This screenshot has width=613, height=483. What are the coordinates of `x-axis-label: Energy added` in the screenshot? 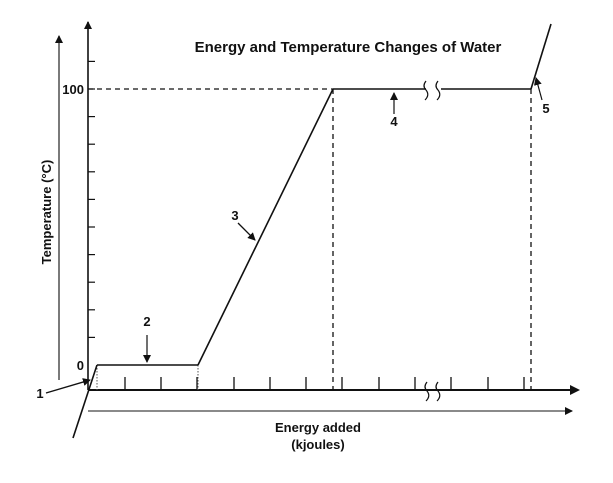 It's located at (318, 427).